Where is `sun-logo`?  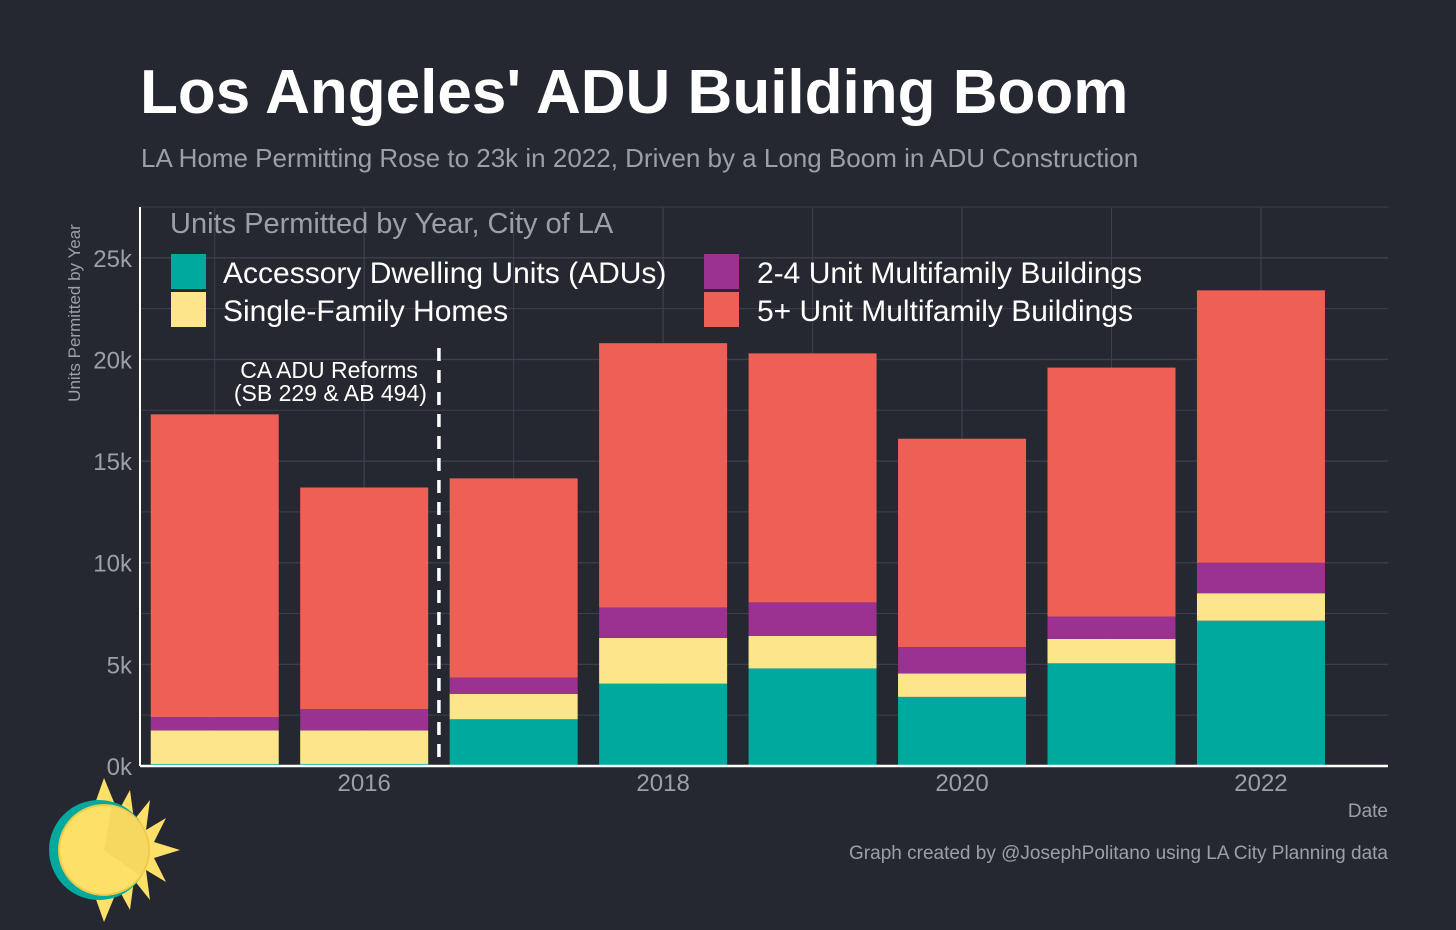 sun-logo is located at coordinates (114, 850).